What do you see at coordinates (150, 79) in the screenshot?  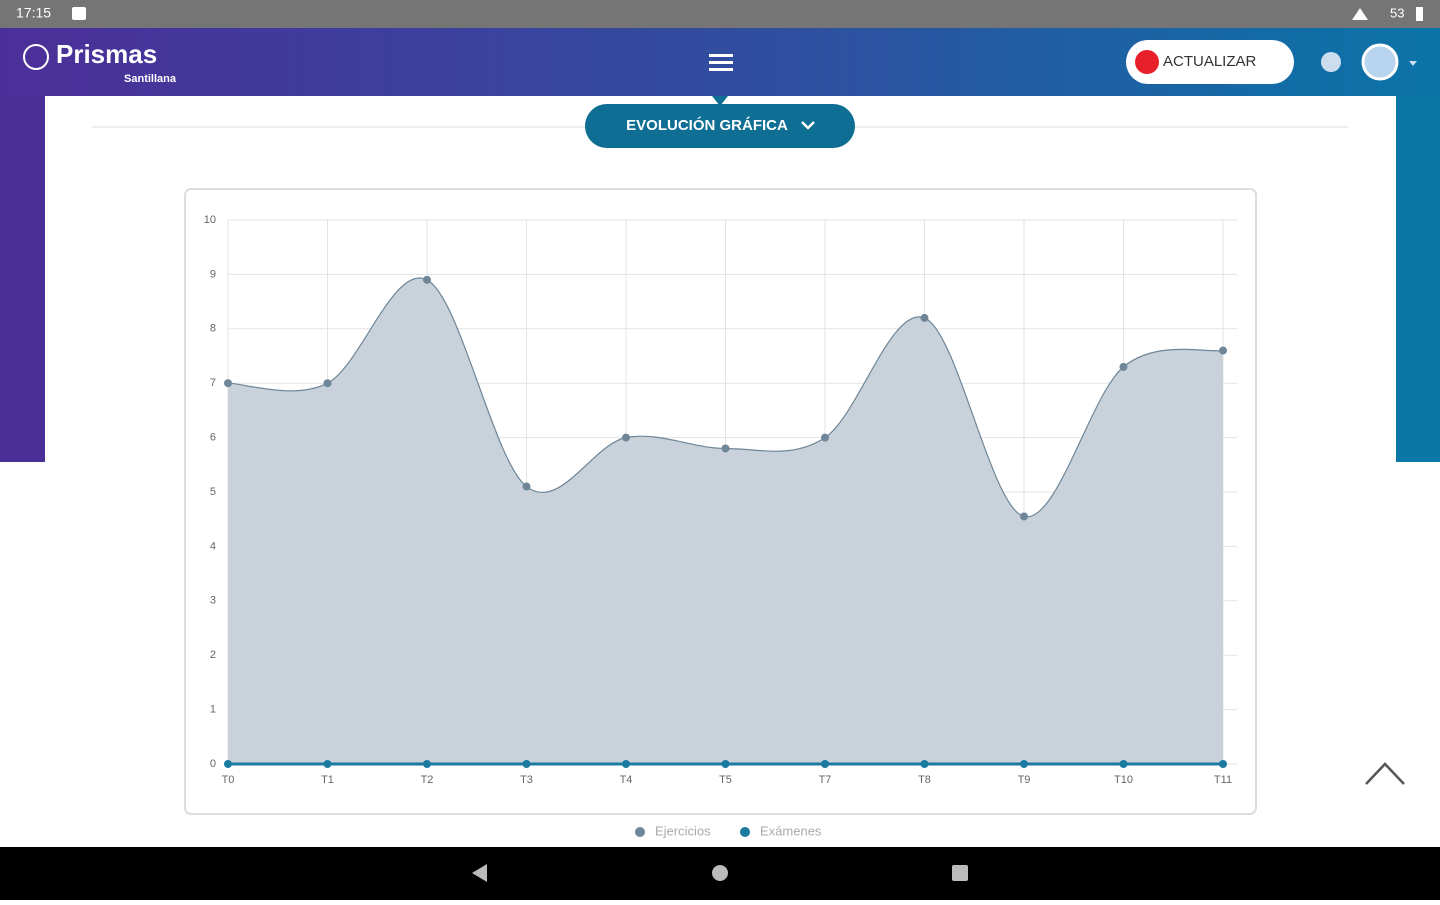 I see `sub-brand: Santillana` at bounding box center [150, 79].